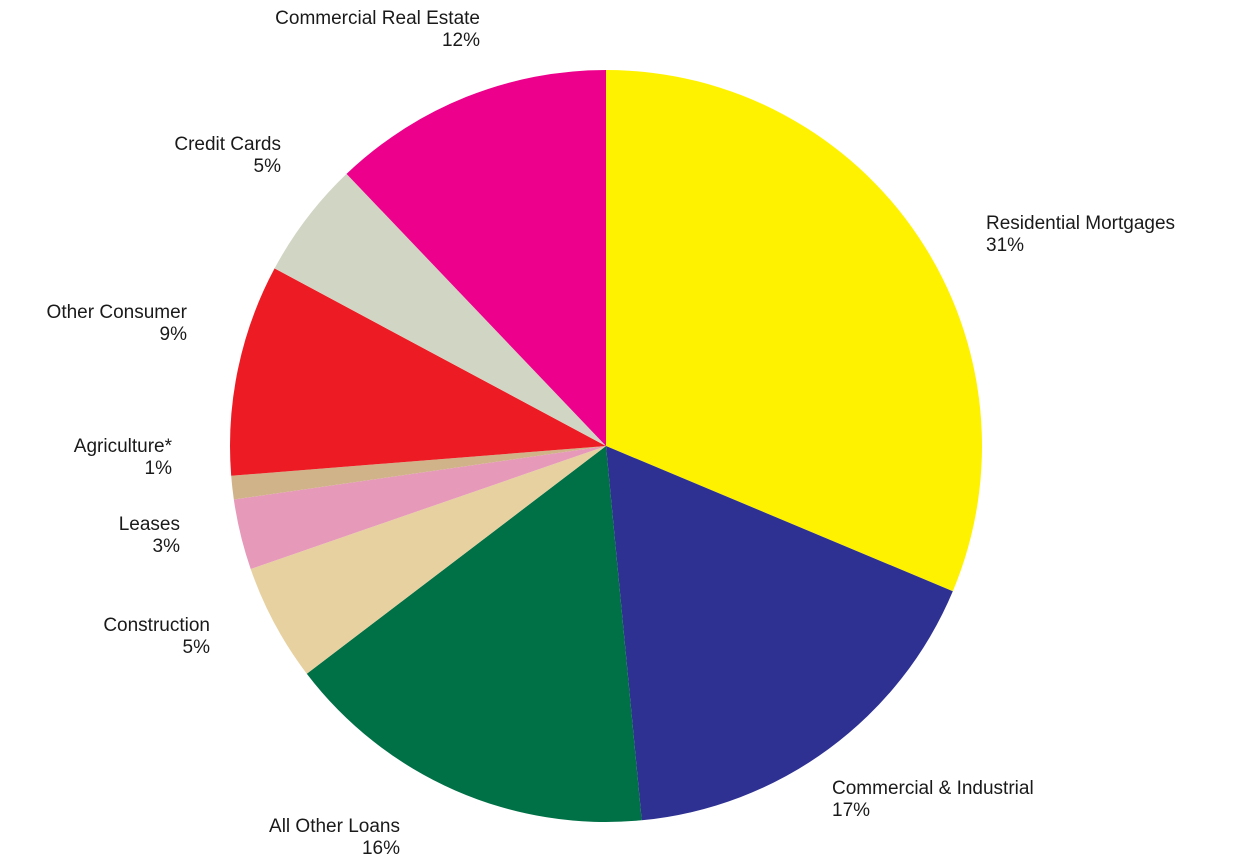 Image resolution: width=1234 pixels, height=861 pixels. Describe the element at coordinates (1080, 223) in the screenshot. I see `slice-category-name: Residential Mortgages` at that location.